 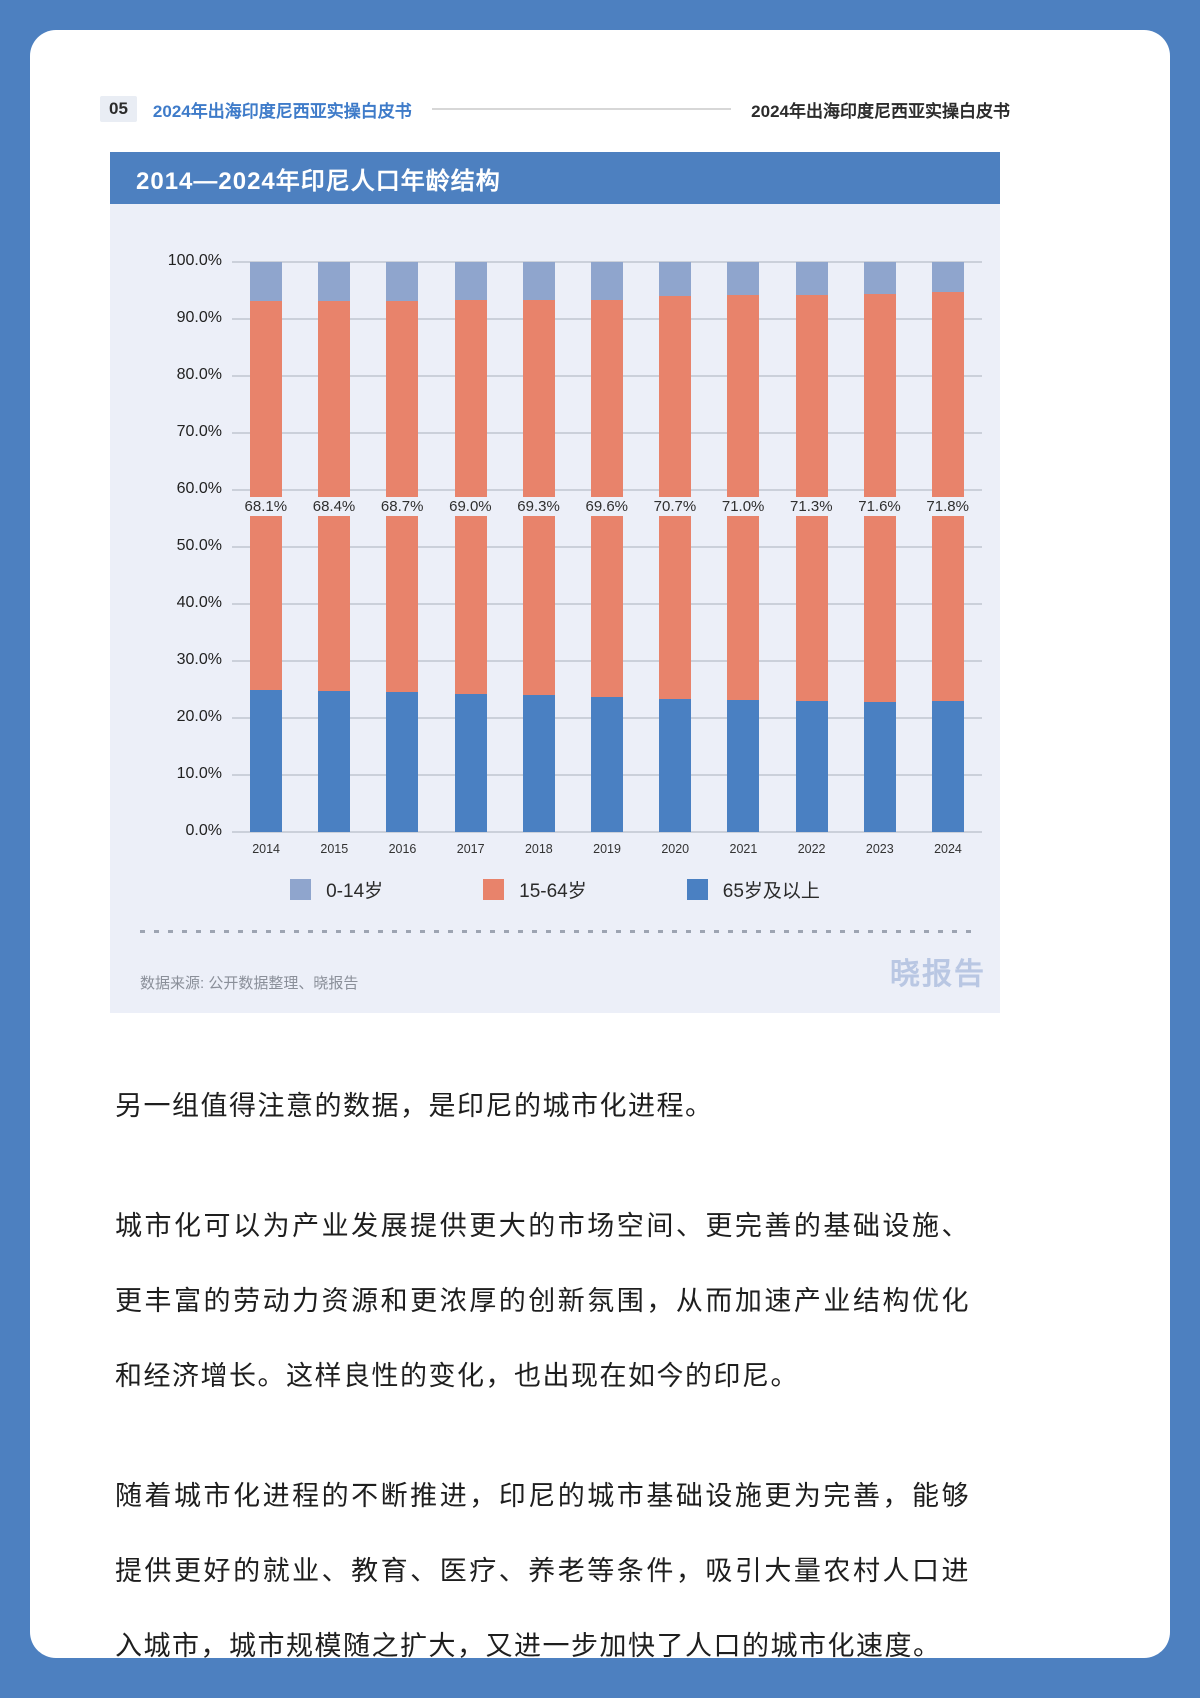 I want to click on y-axis-tick-label: 40.0%, so click(x=199, y=602).